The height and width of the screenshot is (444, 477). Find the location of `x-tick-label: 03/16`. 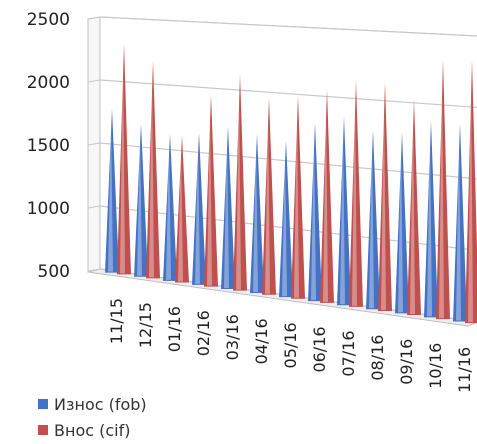

x-tick-label: 03/16 is located at coordinates (232, 337).